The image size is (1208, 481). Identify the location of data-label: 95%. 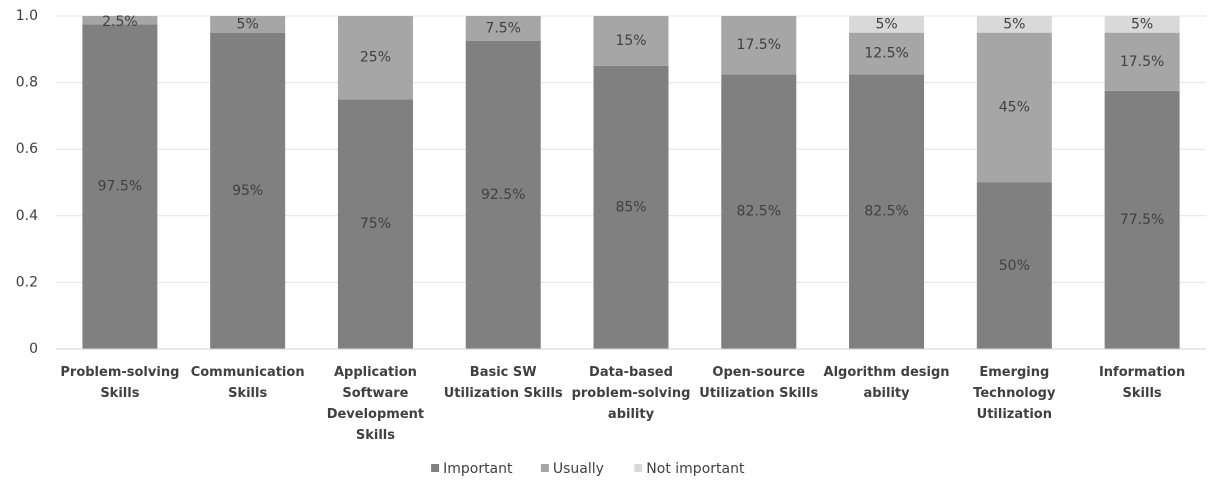
(247, 191).